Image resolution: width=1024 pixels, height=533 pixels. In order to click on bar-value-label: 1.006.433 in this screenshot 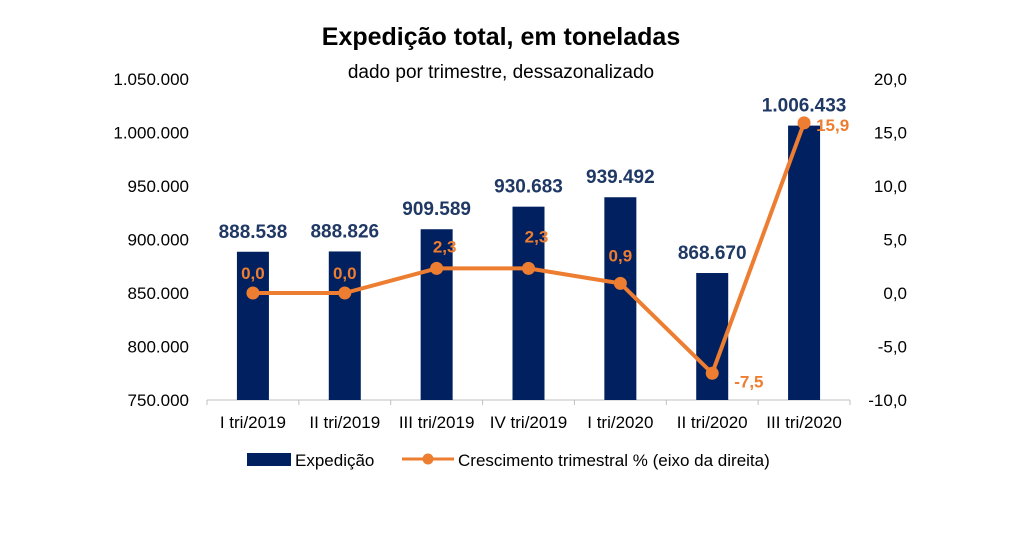, I will do `click(804, 106)`.